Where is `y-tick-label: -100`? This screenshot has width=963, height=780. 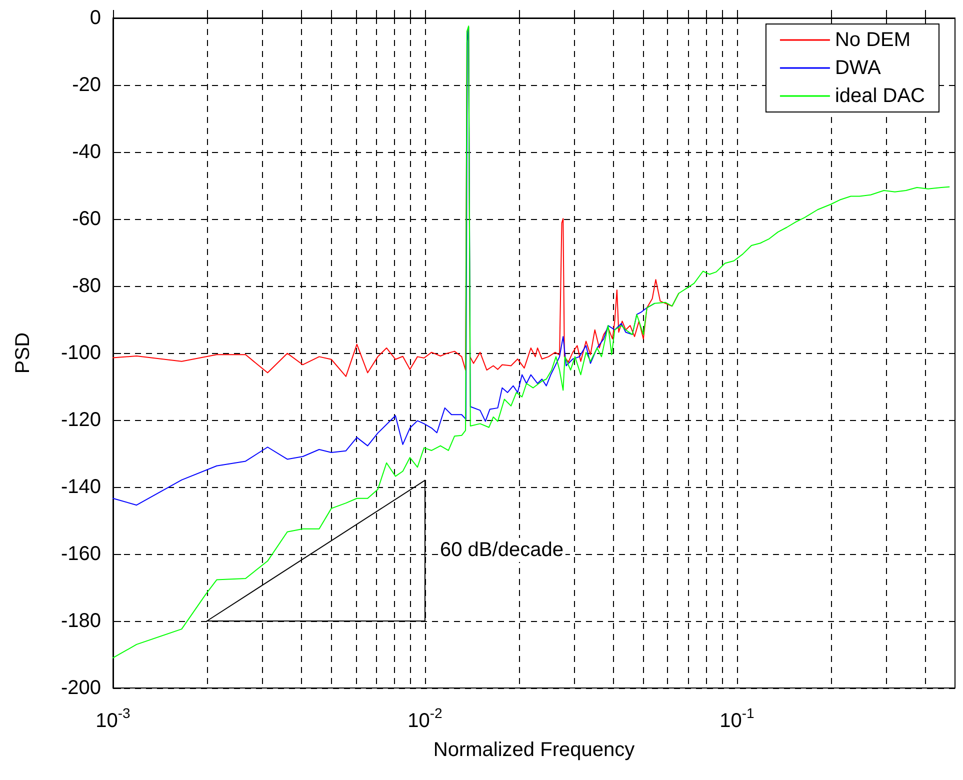
y-tick-label: -100 is located at coordinates (80, 353).